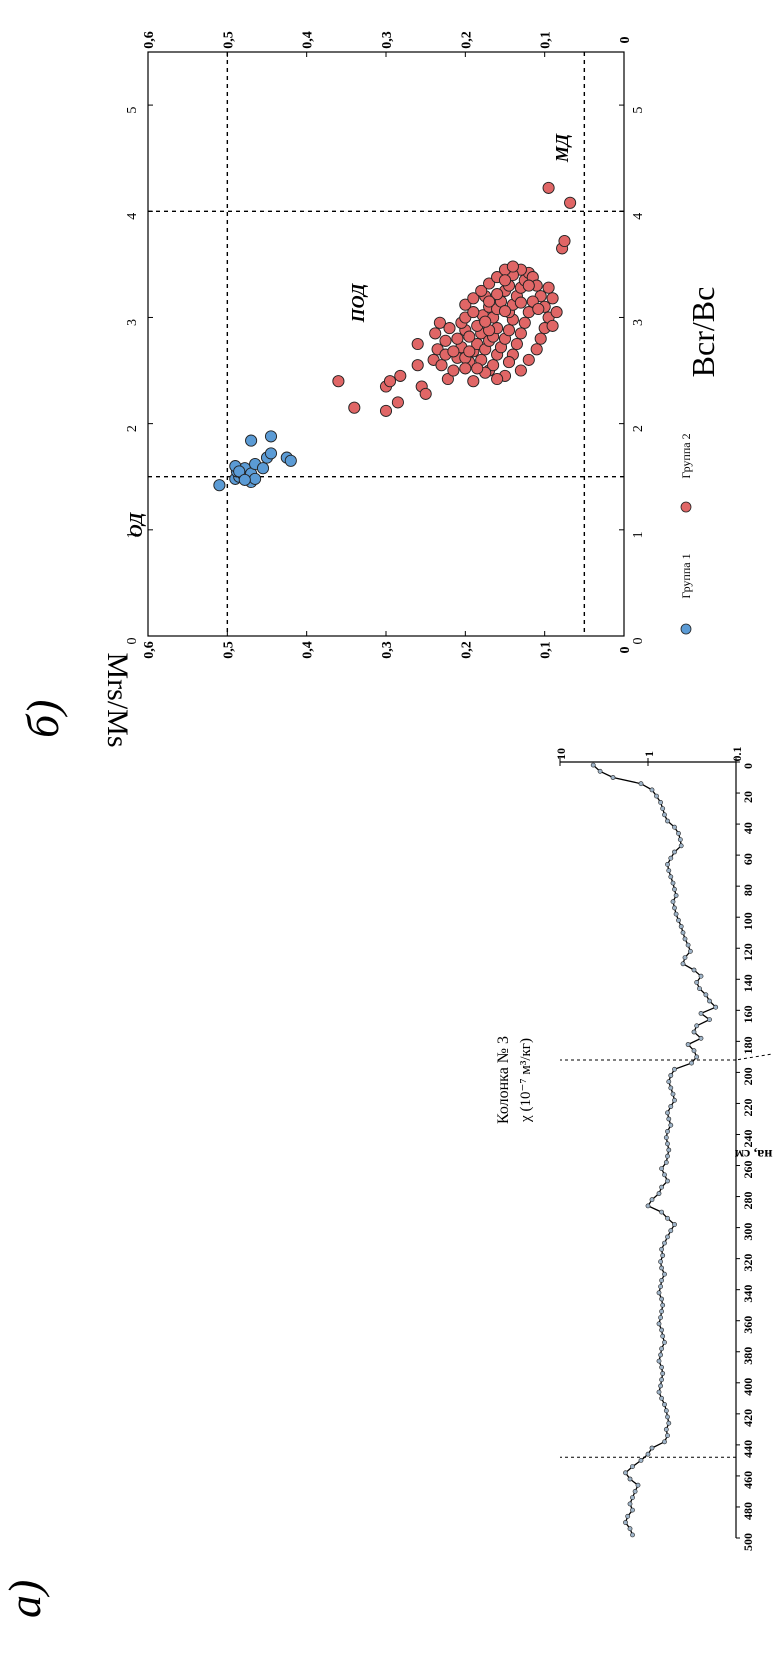  Describe the element at coordinates (649, 754) in the screenshot. I see `value-tick-label: 1` at that location.